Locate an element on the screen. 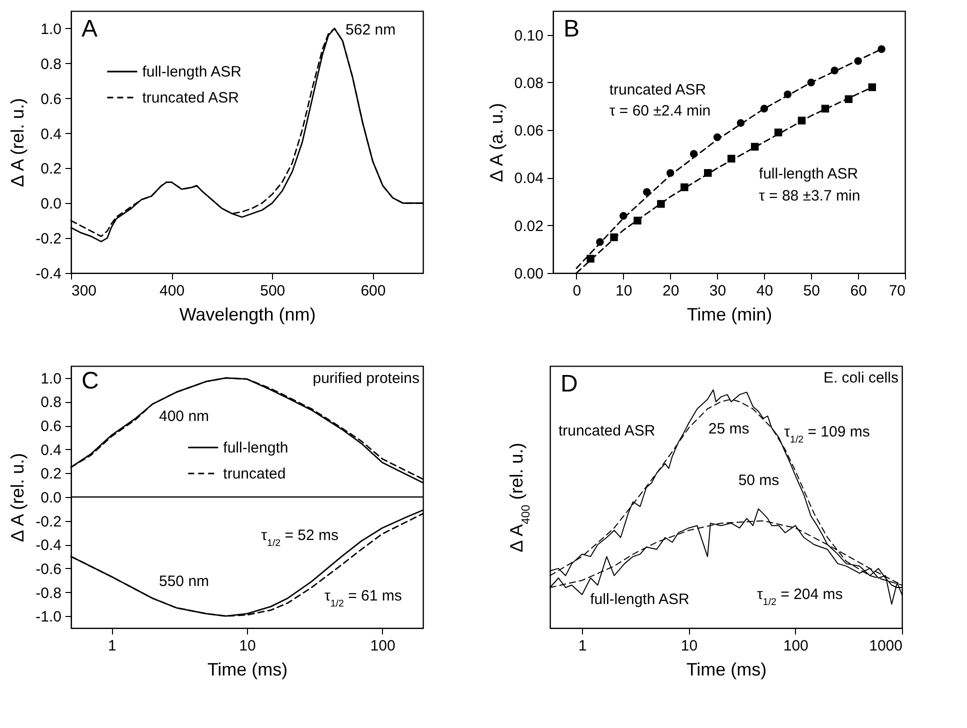  x-tick-label: 400 is located at coordinates (172, 291).